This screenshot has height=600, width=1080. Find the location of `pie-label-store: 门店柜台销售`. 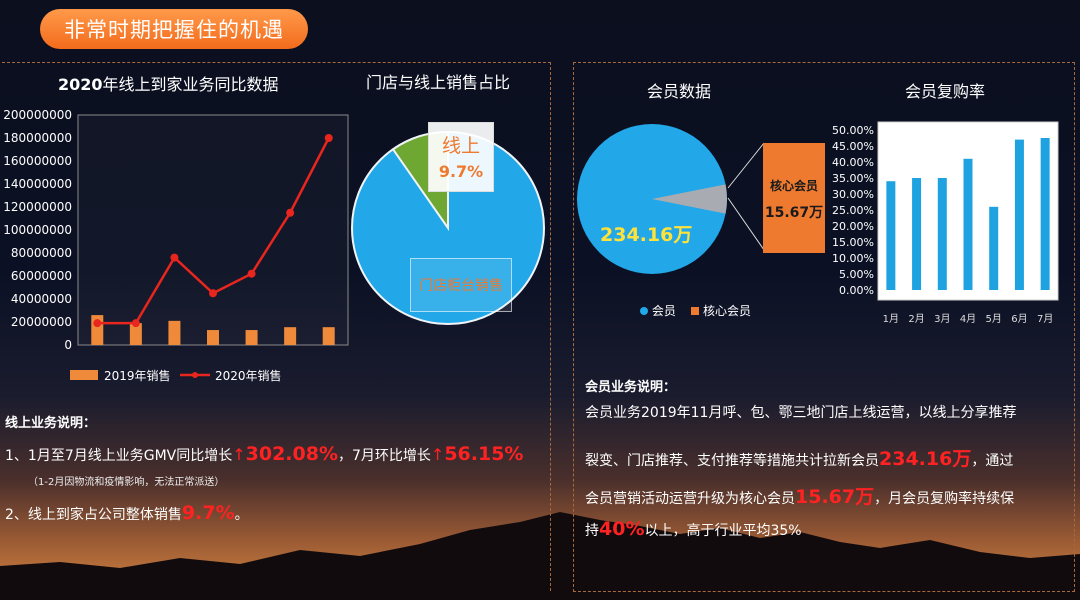

pie-label-store: 门店柜台销售 is located at coordinates (461, 286).